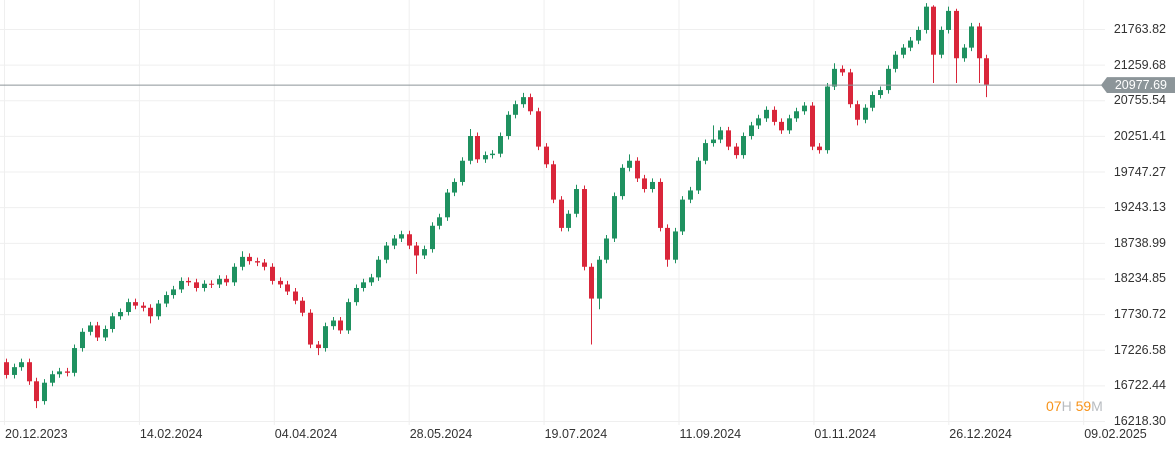 The width and height of the screenshot is (1175, 451). What do you see at coordinates (171, 434) in the screenshot?
I see `x-tick-label: 14.02.2024` at bounding box center [171, 434].